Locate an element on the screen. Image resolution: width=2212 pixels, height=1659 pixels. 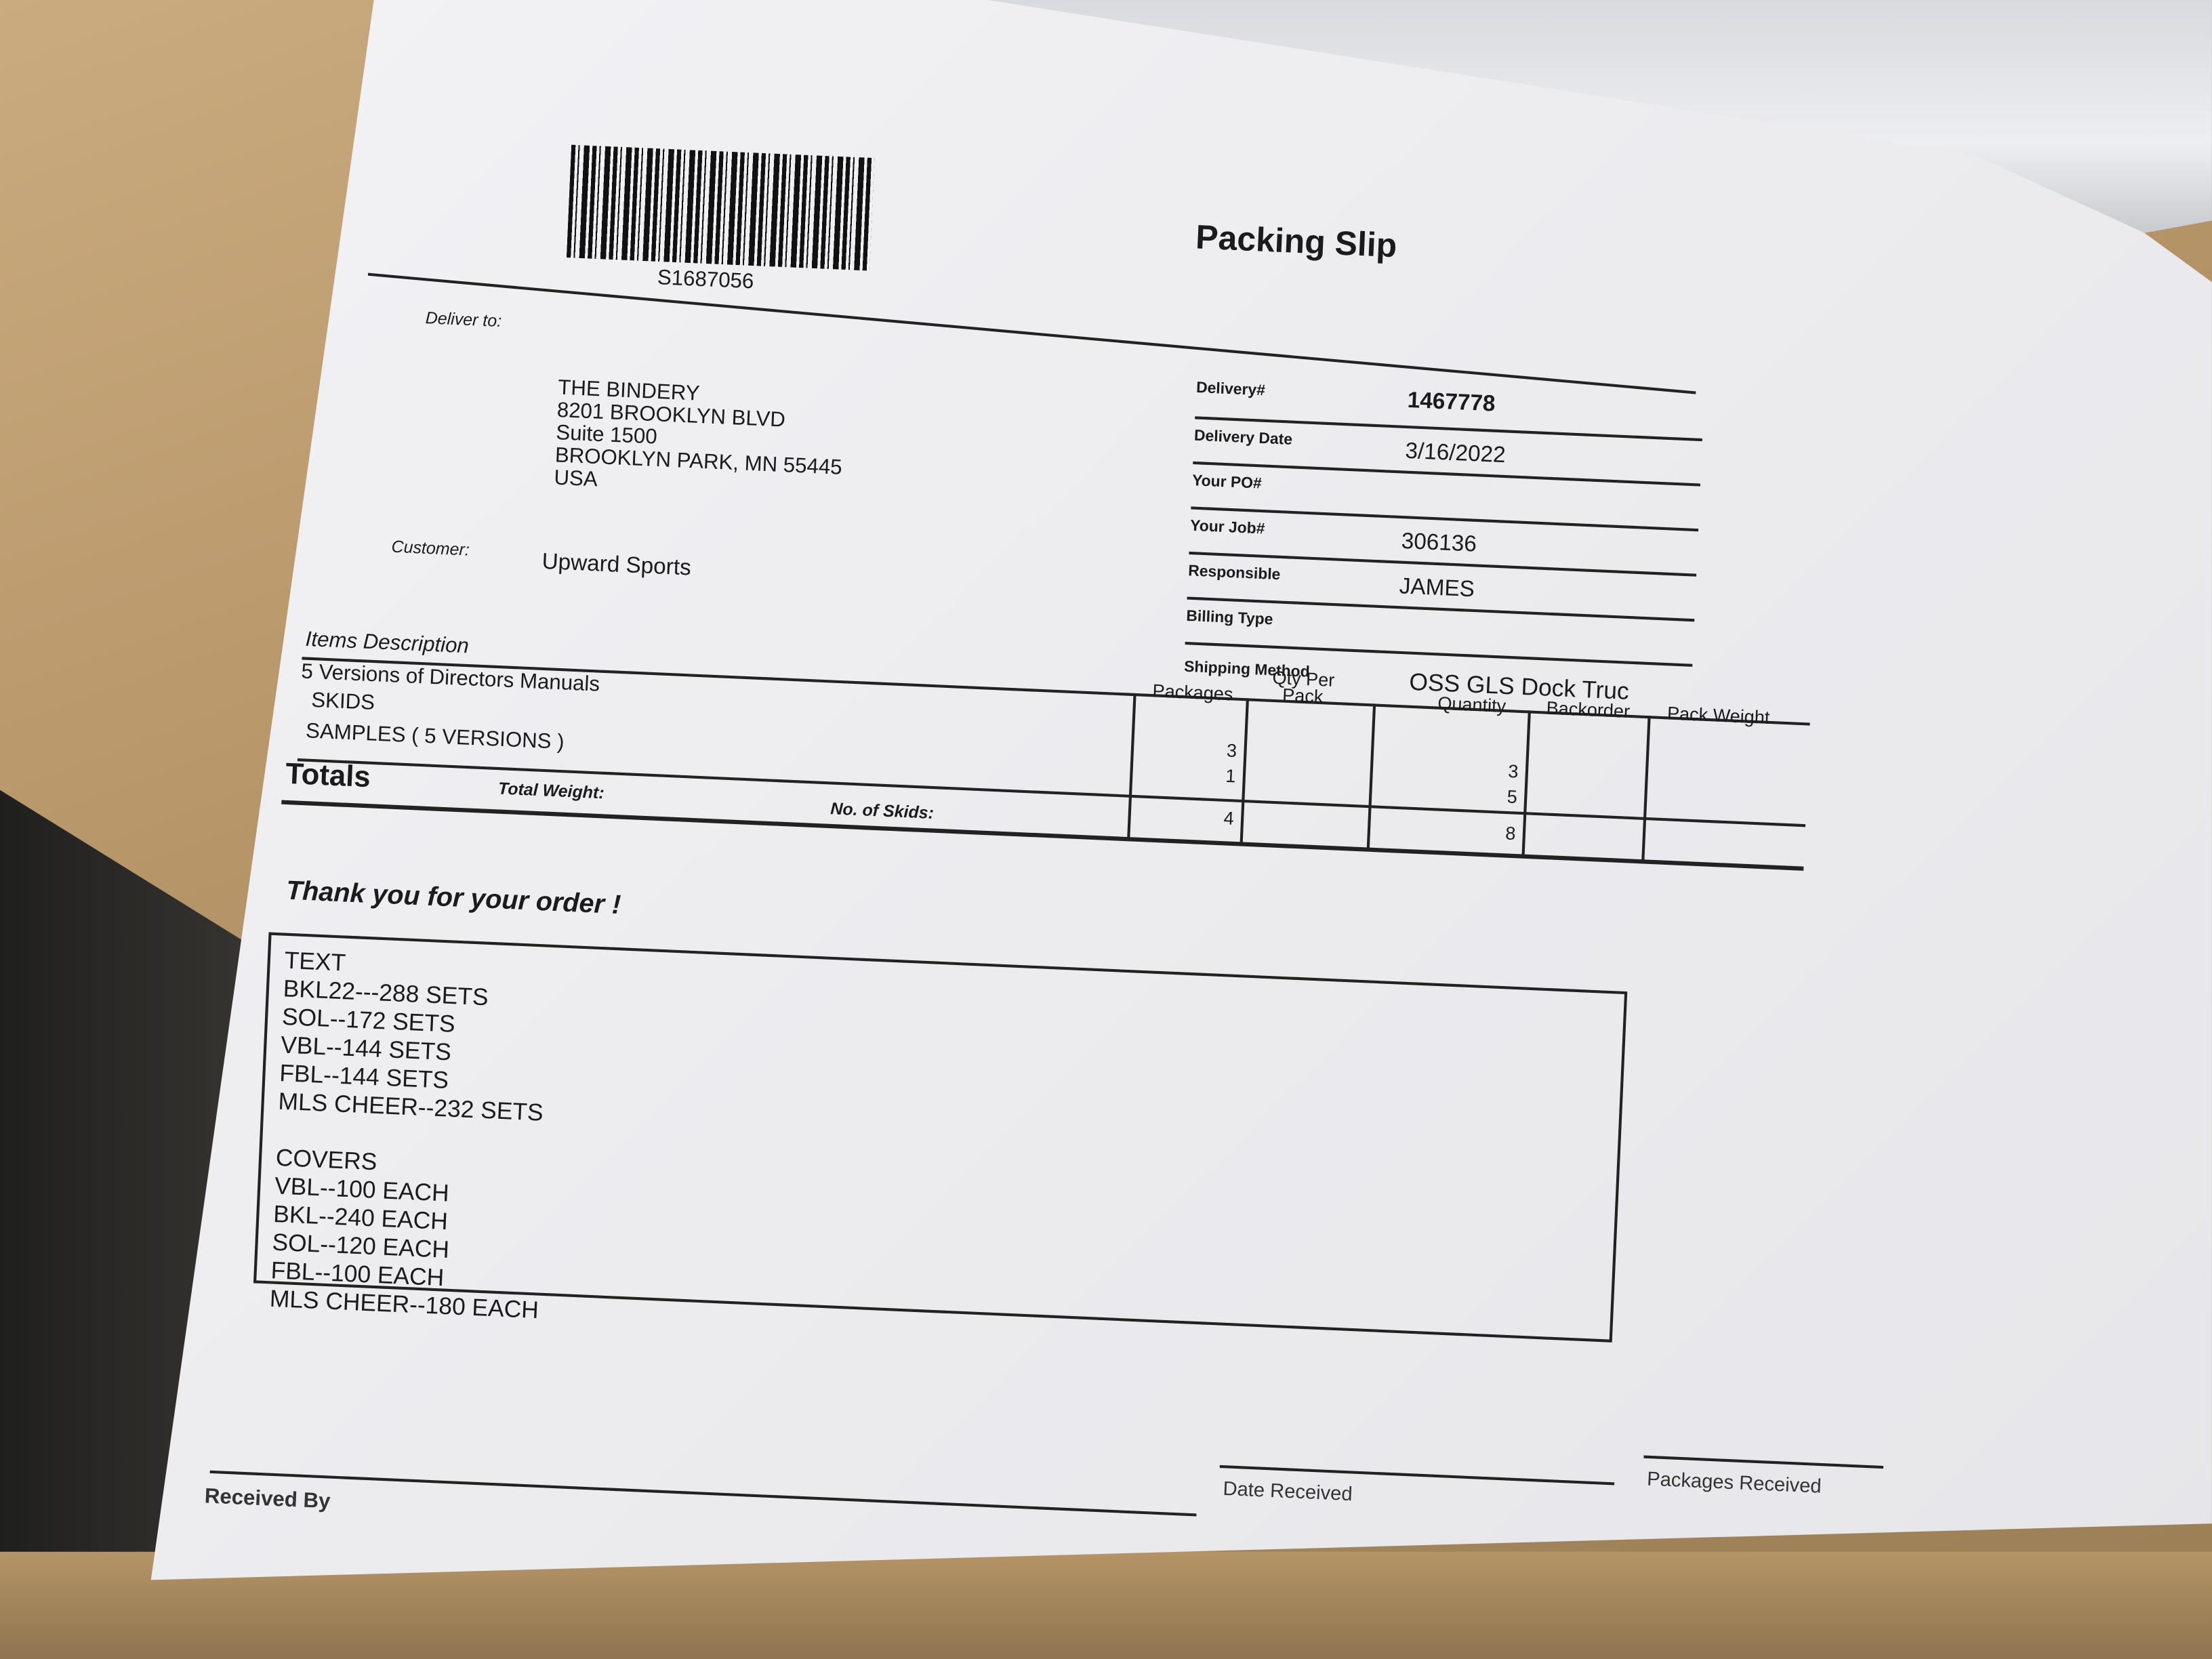
quantity-value: 5 is located at coordinates (1512, 796).